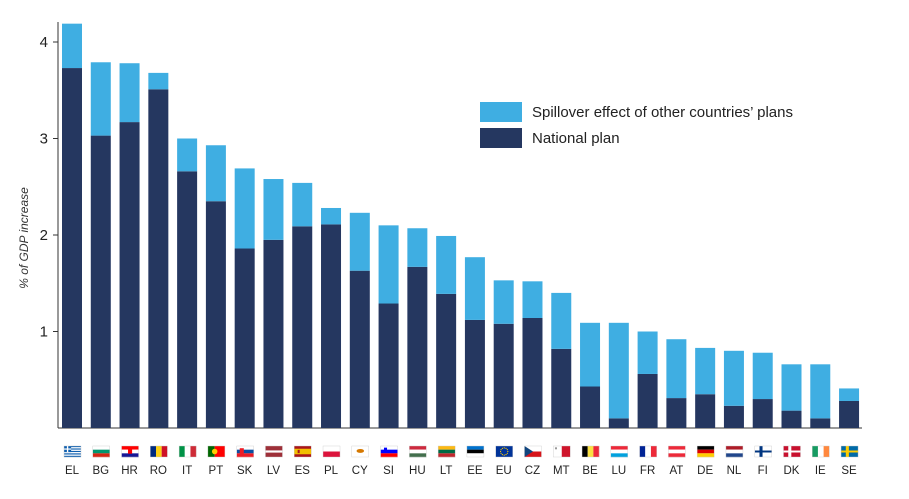  What do you see at coordinates (446, 360) in the screenshot?
I see `bar-national-lt` at bounding box center [446, 360].